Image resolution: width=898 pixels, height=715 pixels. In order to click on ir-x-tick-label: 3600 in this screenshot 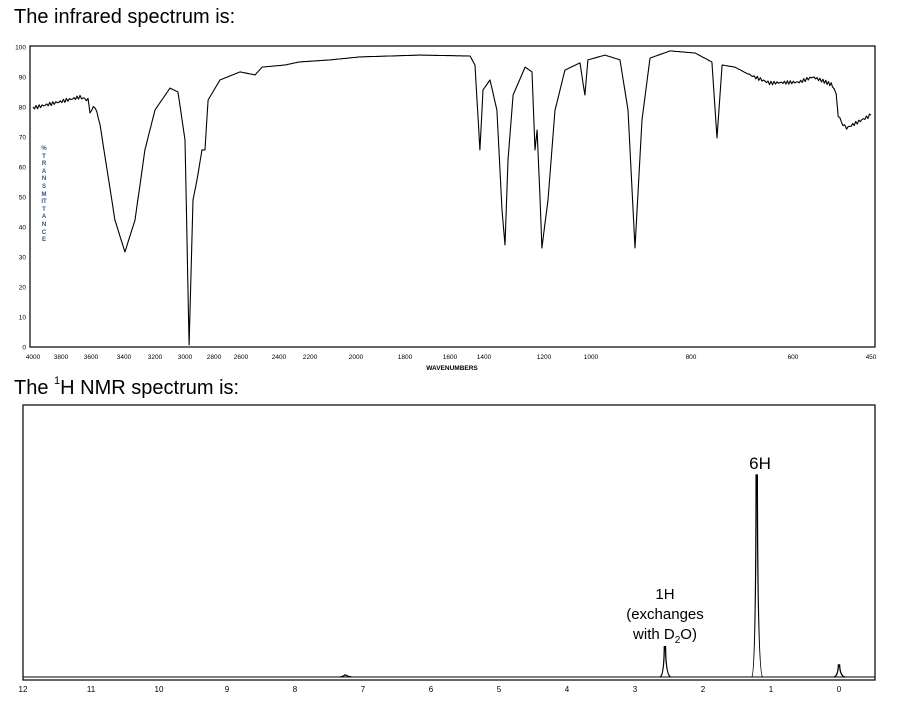, I will do `click(91, 357)`.